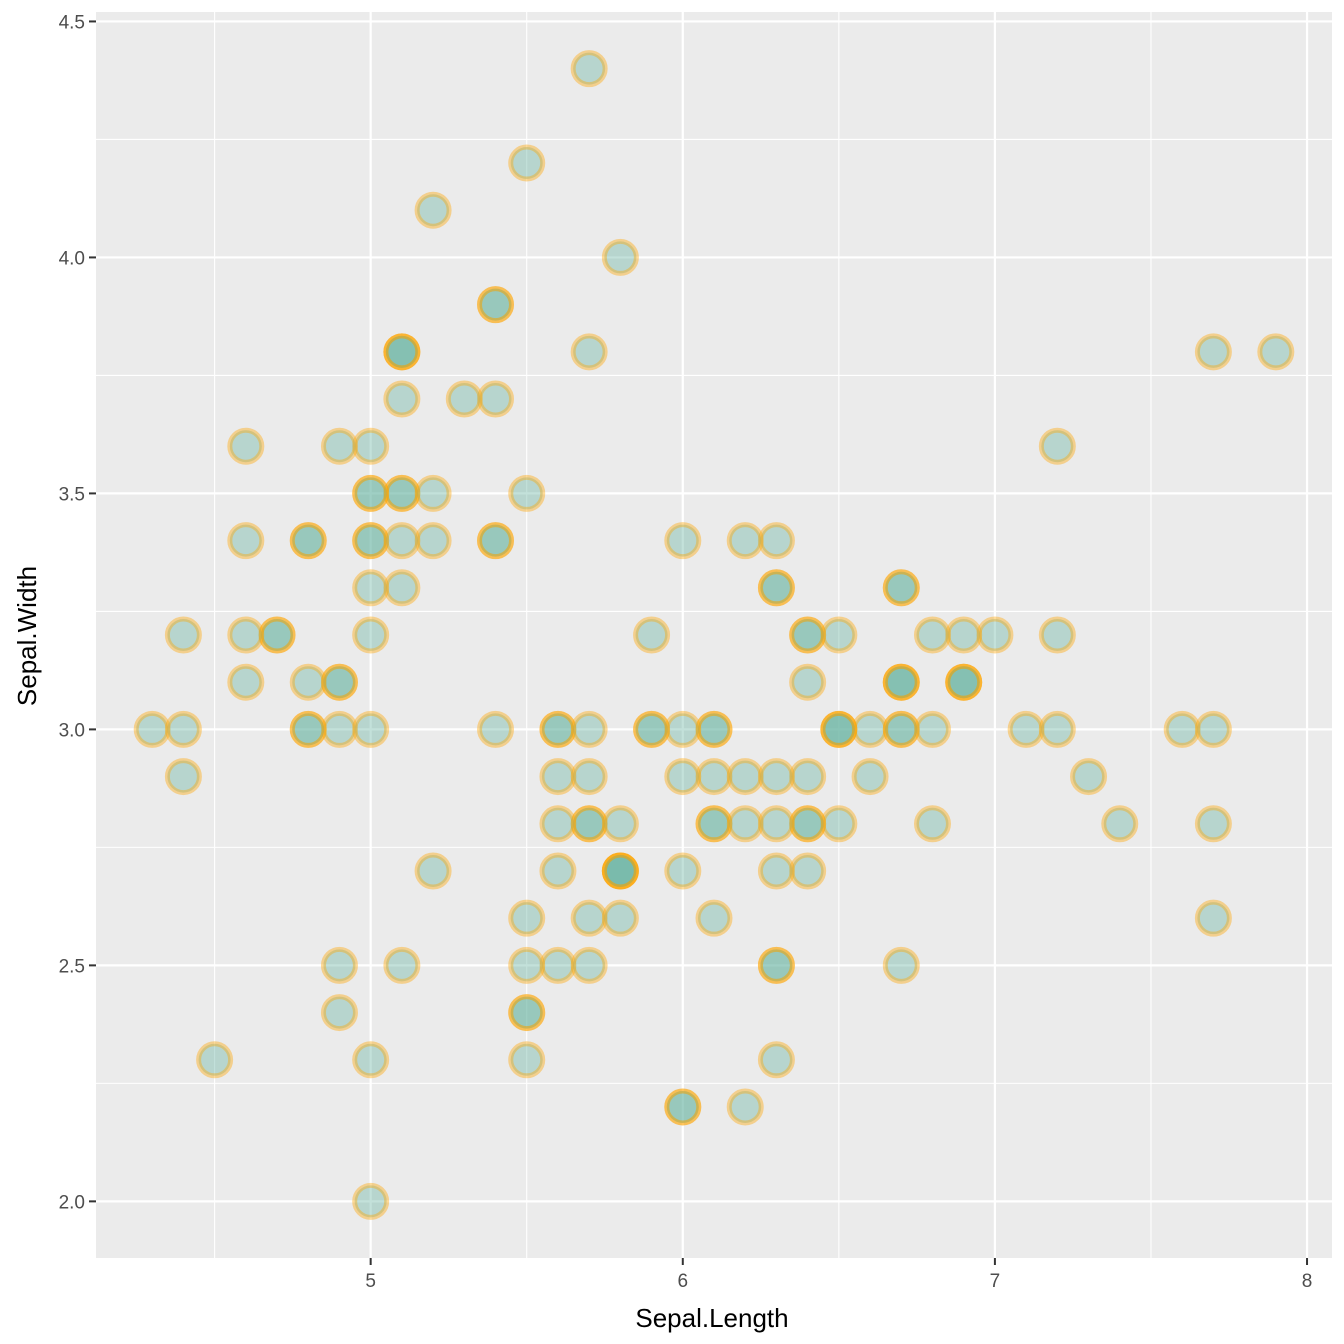 The height and width of the screenshot is (1344, 1344). I want to click on y-tick-label: 3.5, so click(72, 494).